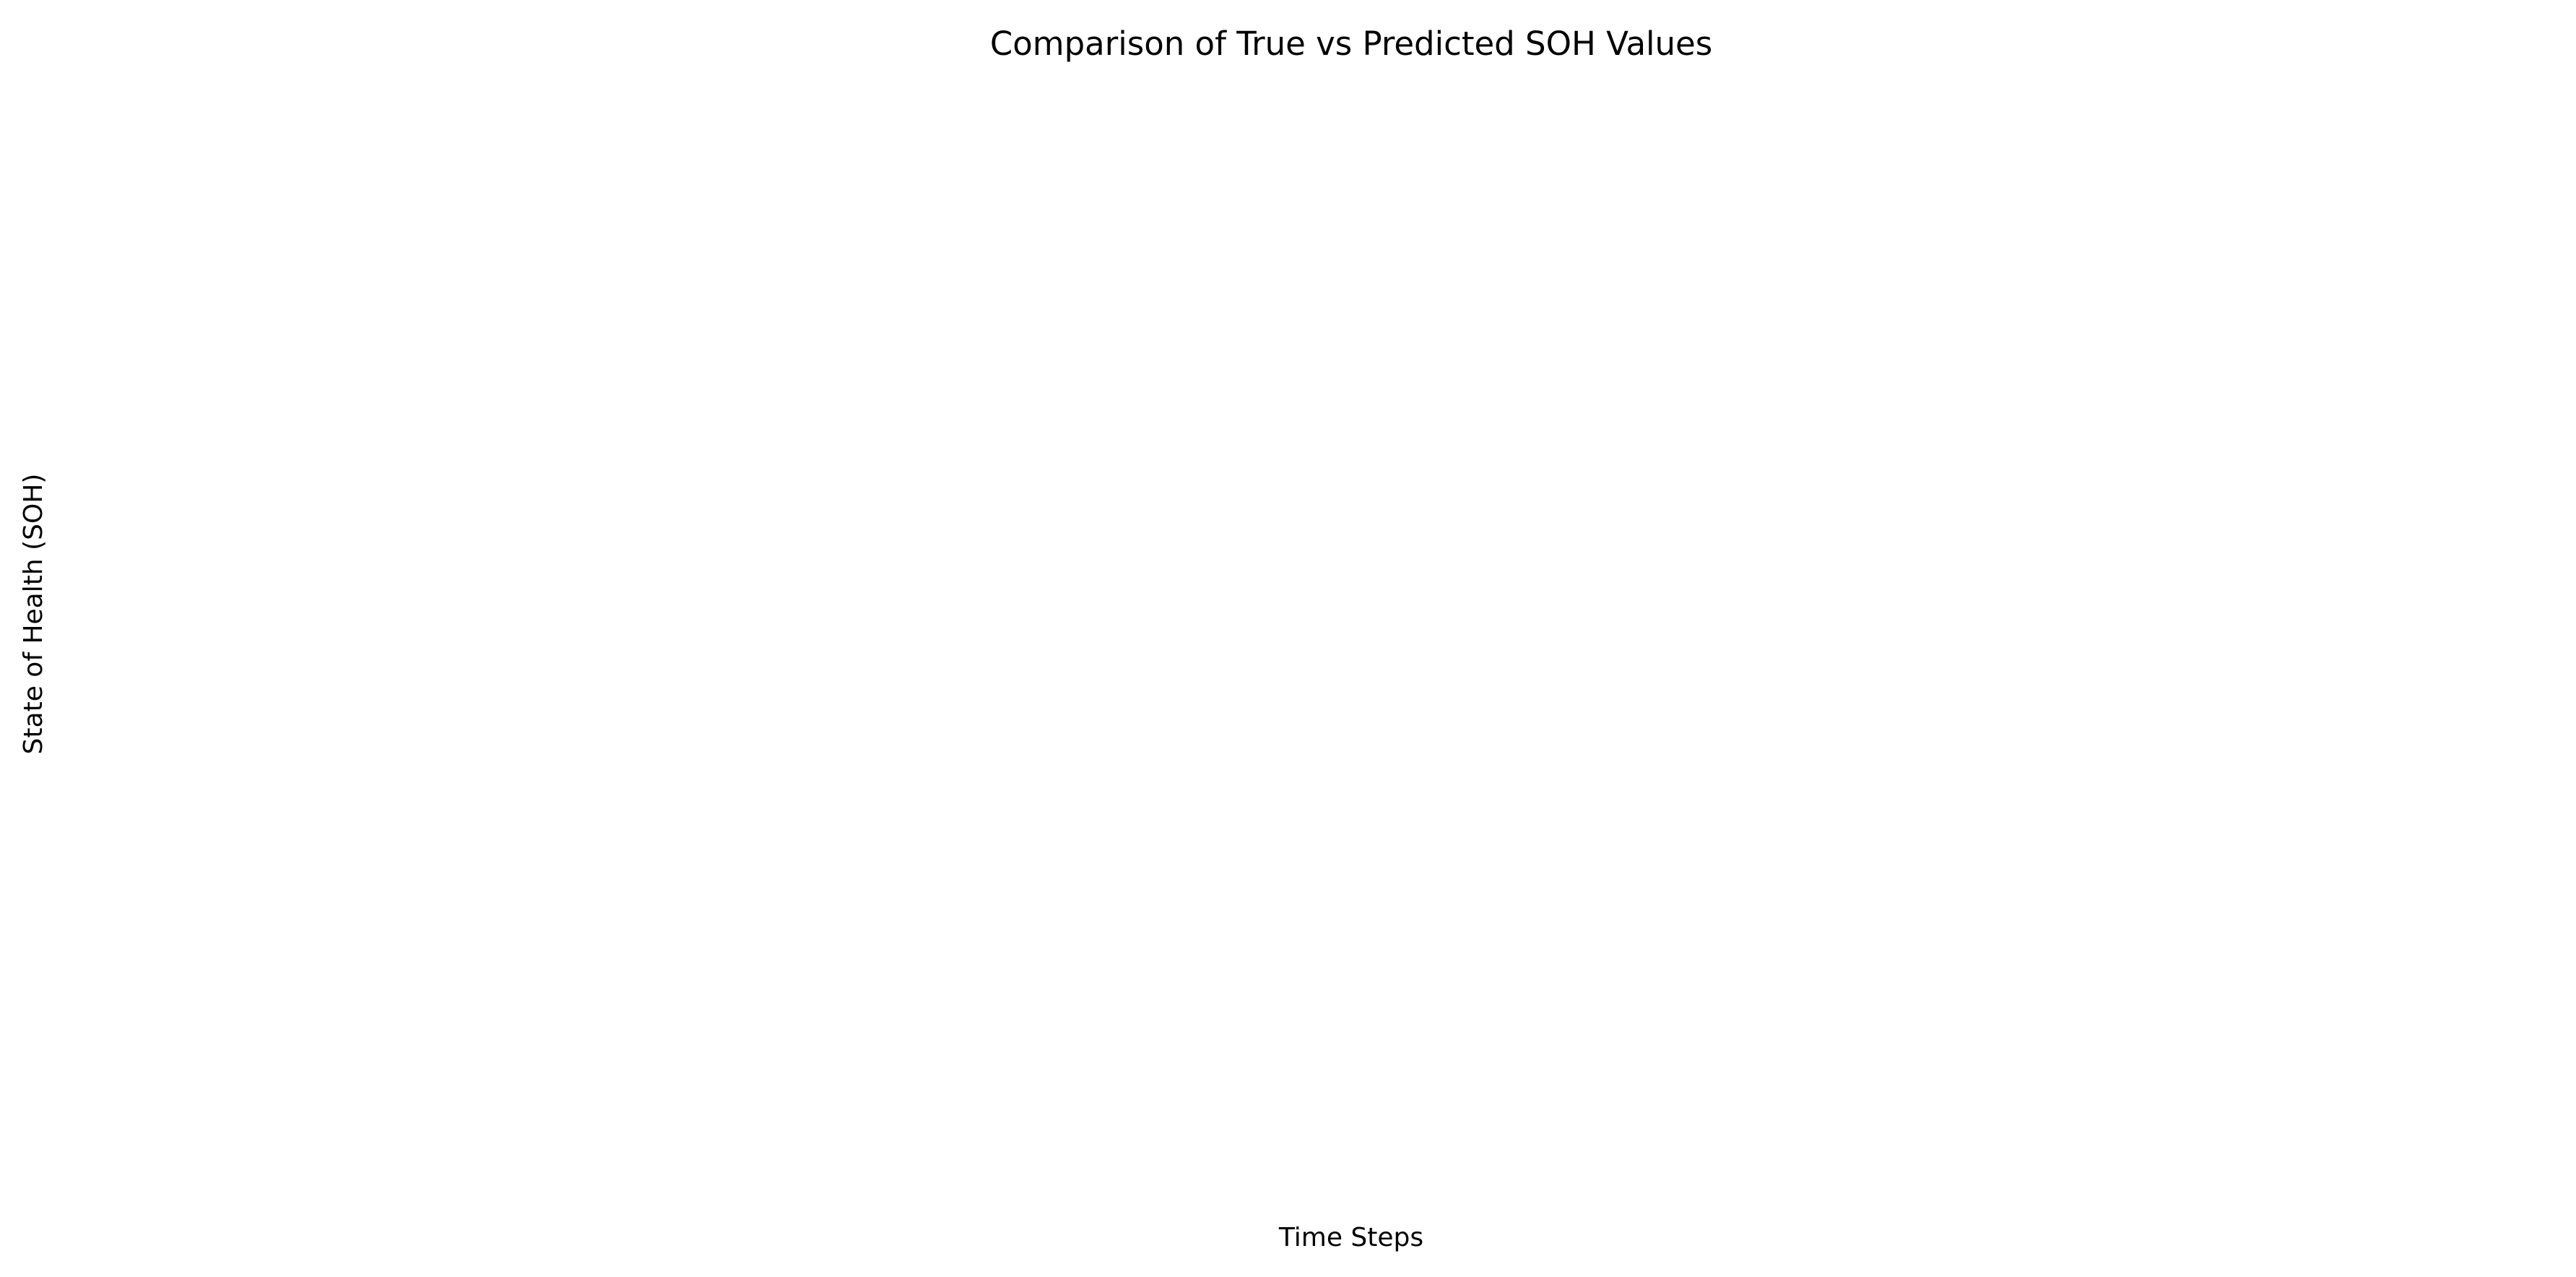 The height and width of the screenshot is (1277, 2576). I want to click on y-axis-label: State of Health (SOH), so click(33, 614).